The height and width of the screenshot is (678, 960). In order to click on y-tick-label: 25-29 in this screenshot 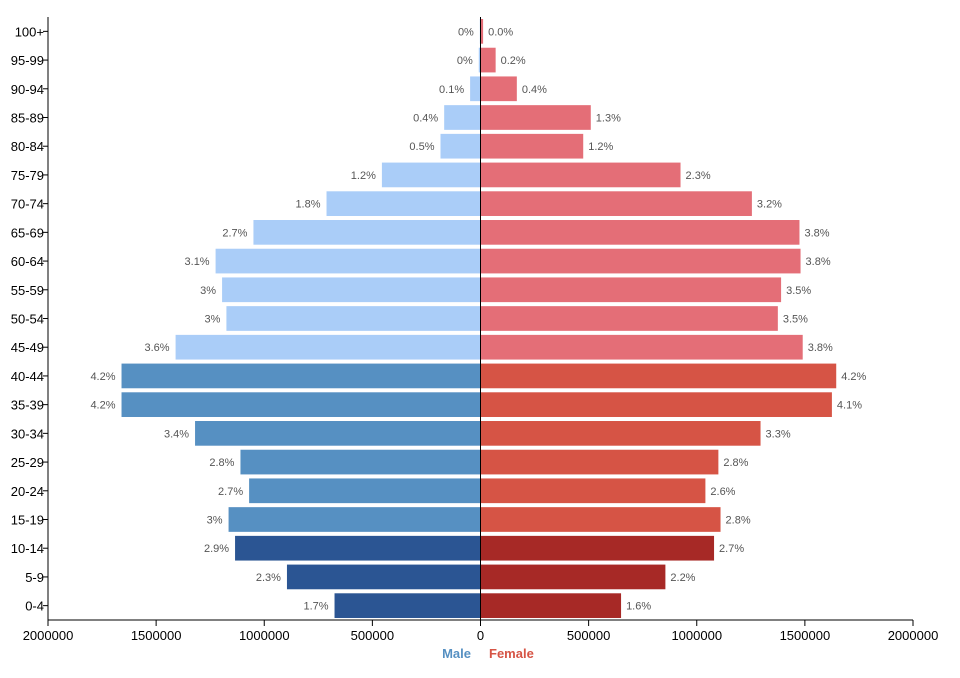, I will do `click(27, 462)`.